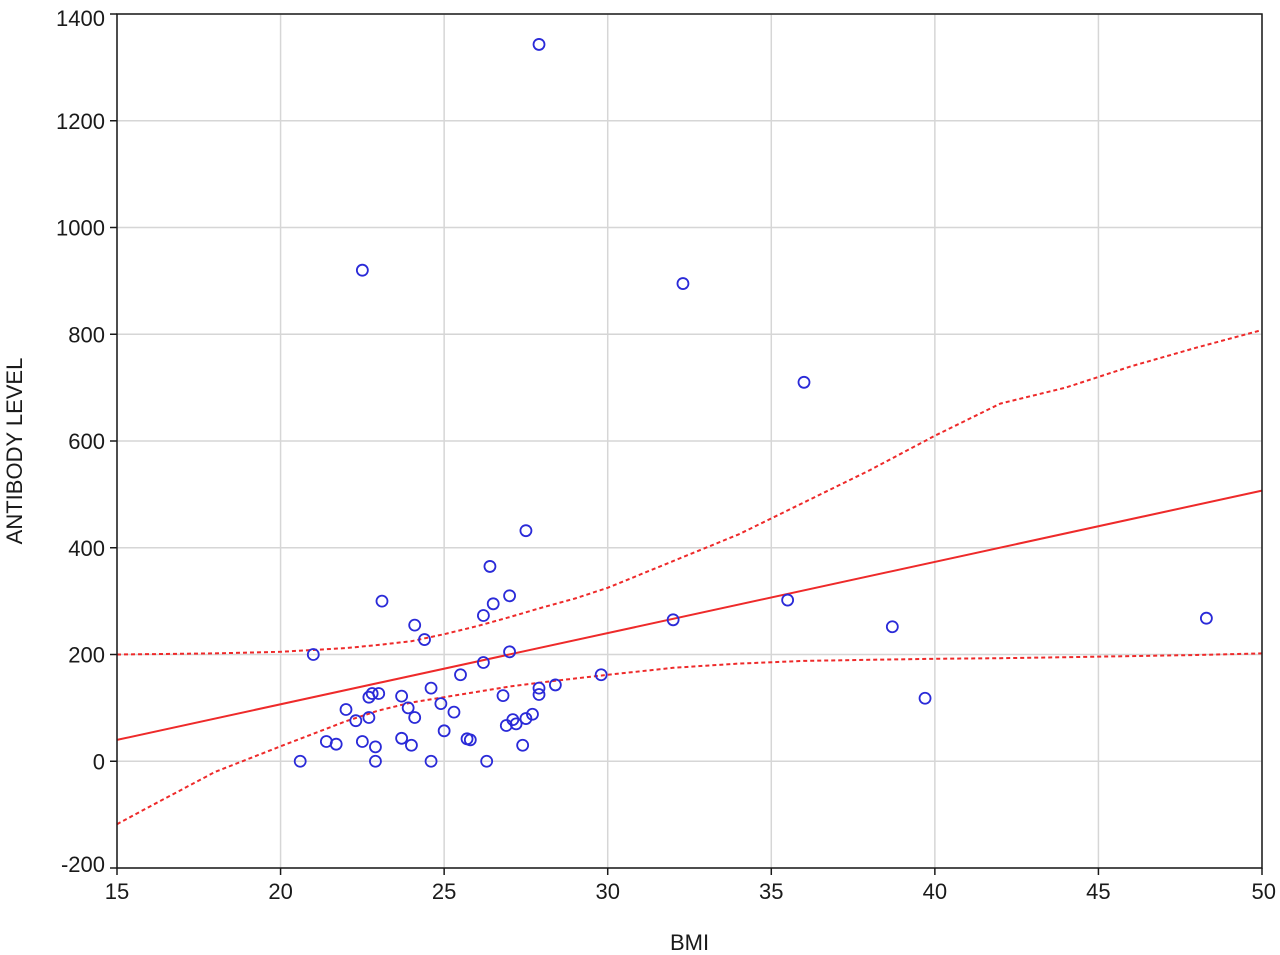  Describe the element at coordinates (771, 891) in the screenshot. I see `x-tick-label: 35` at that location.